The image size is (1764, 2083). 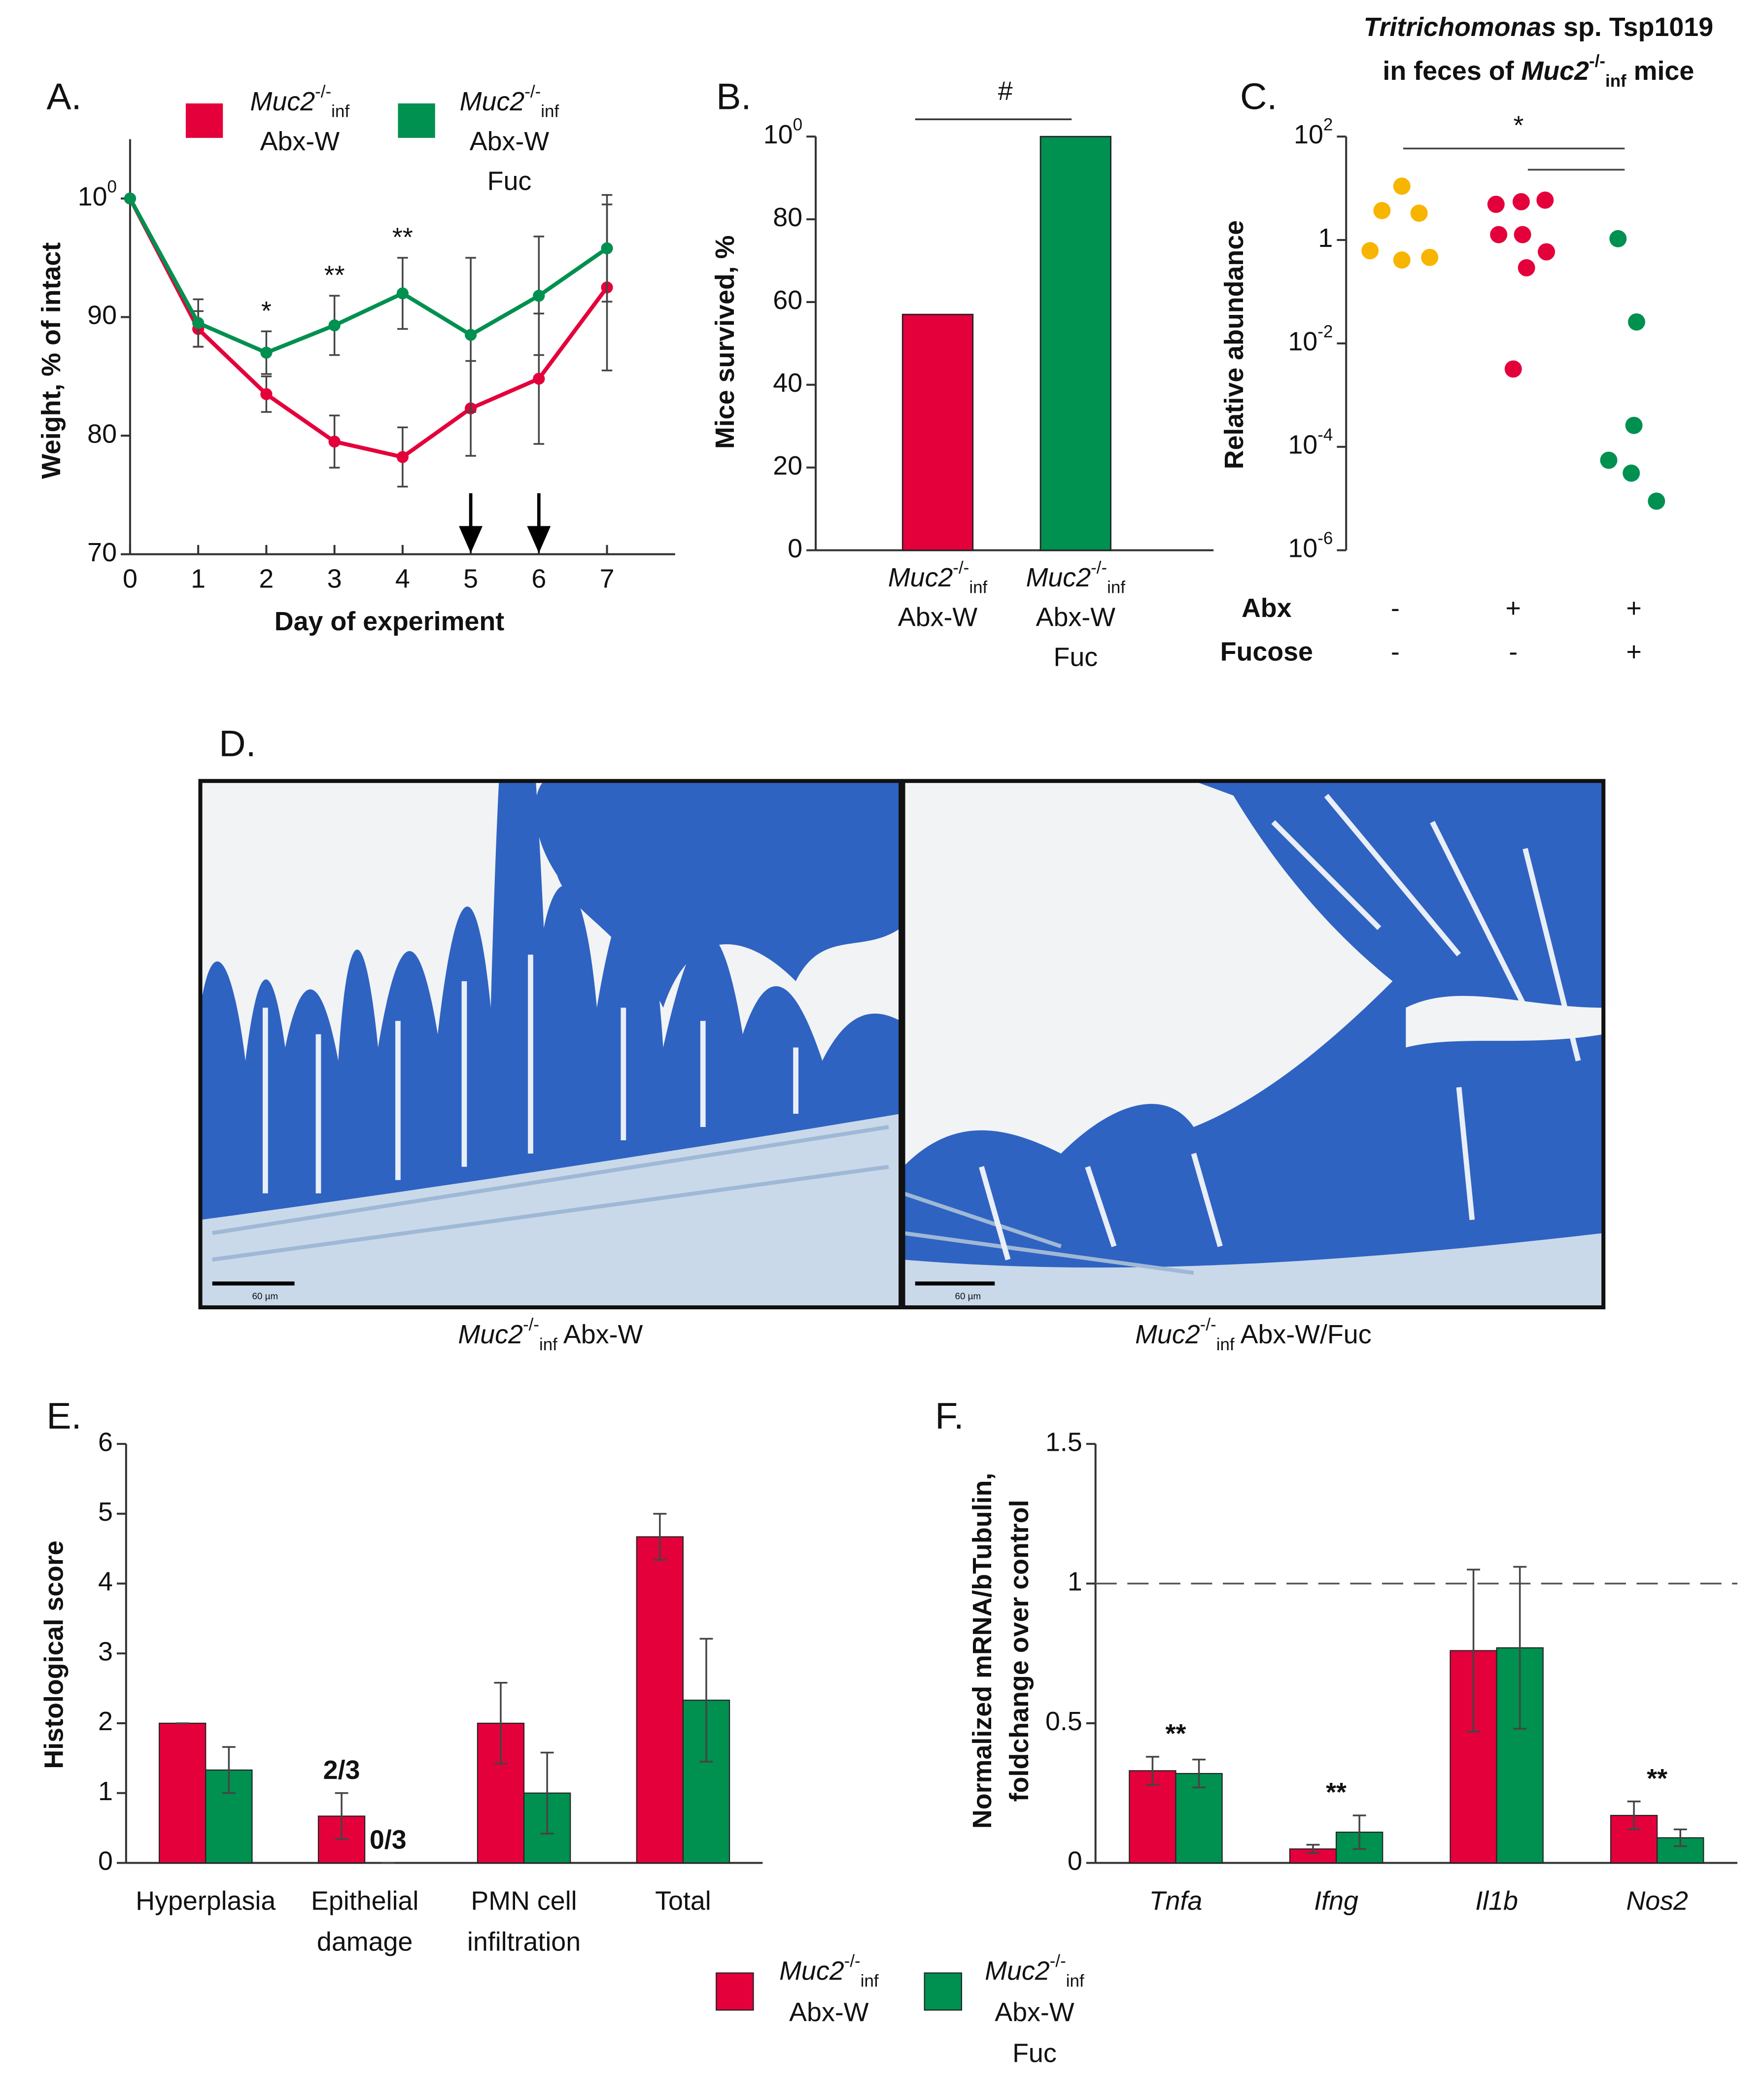 I want to click on x-tick-label: 1, so click(x=198, y=579).